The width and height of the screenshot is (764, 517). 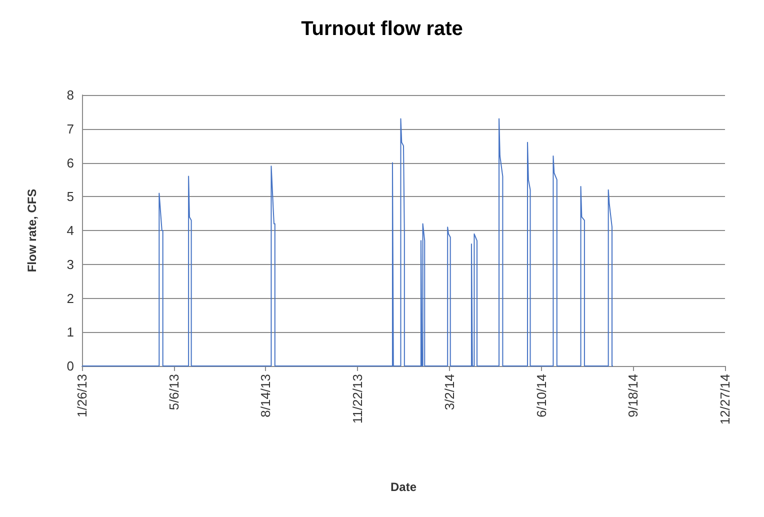 What do you see at coordinates (70, 95) in the screenshot?
I see `y-tick-label: 8` at bounding box center [70, 95].